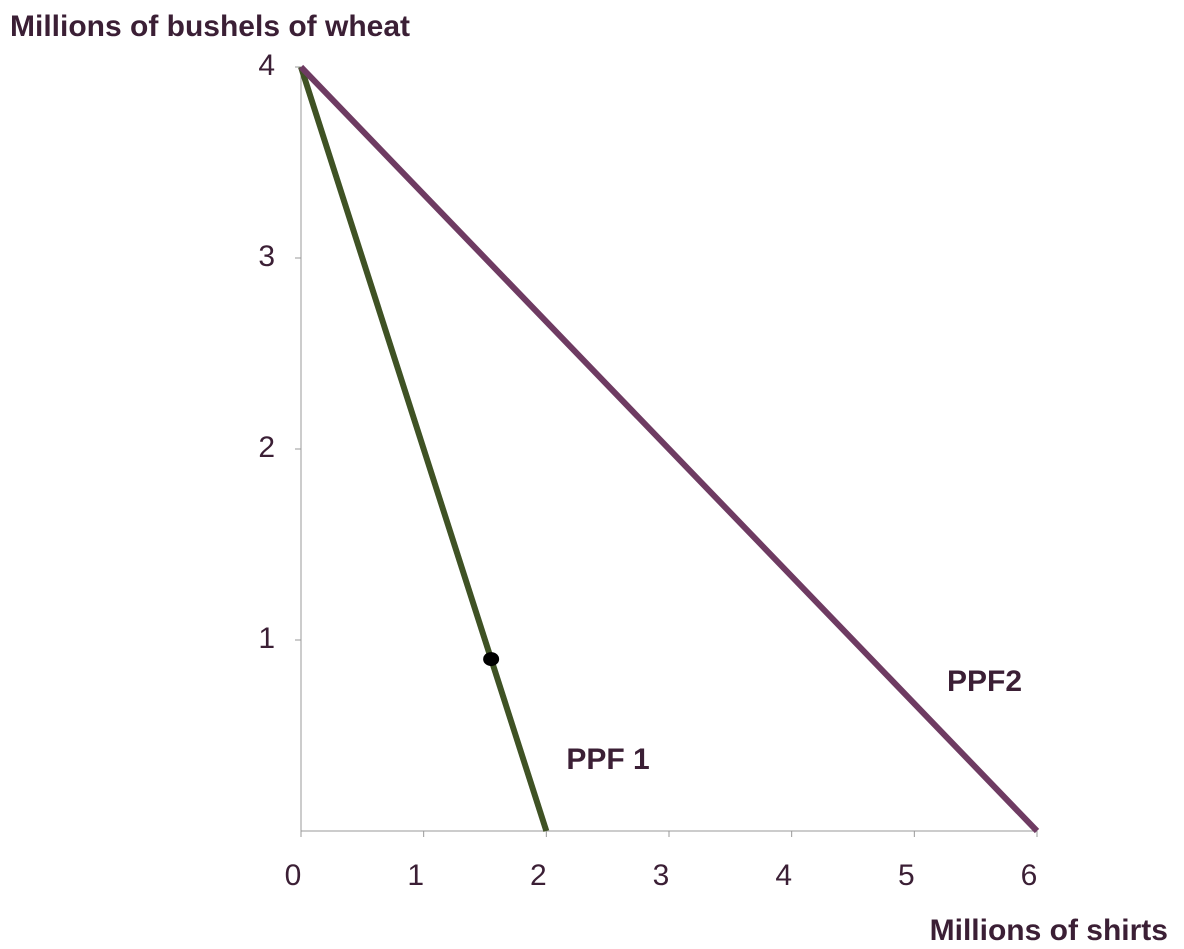  What do you see at coordinates (783, 875) in the screenshot?
I see `x-tick-label: 4` at bounding box center [783, 875].